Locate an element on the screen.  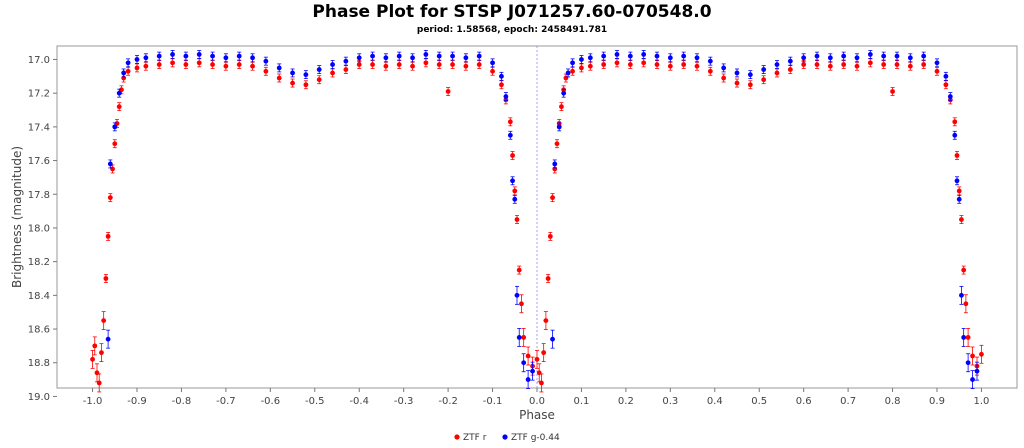
y-tick-label: 17.6 is located at coordinates (39, 161).